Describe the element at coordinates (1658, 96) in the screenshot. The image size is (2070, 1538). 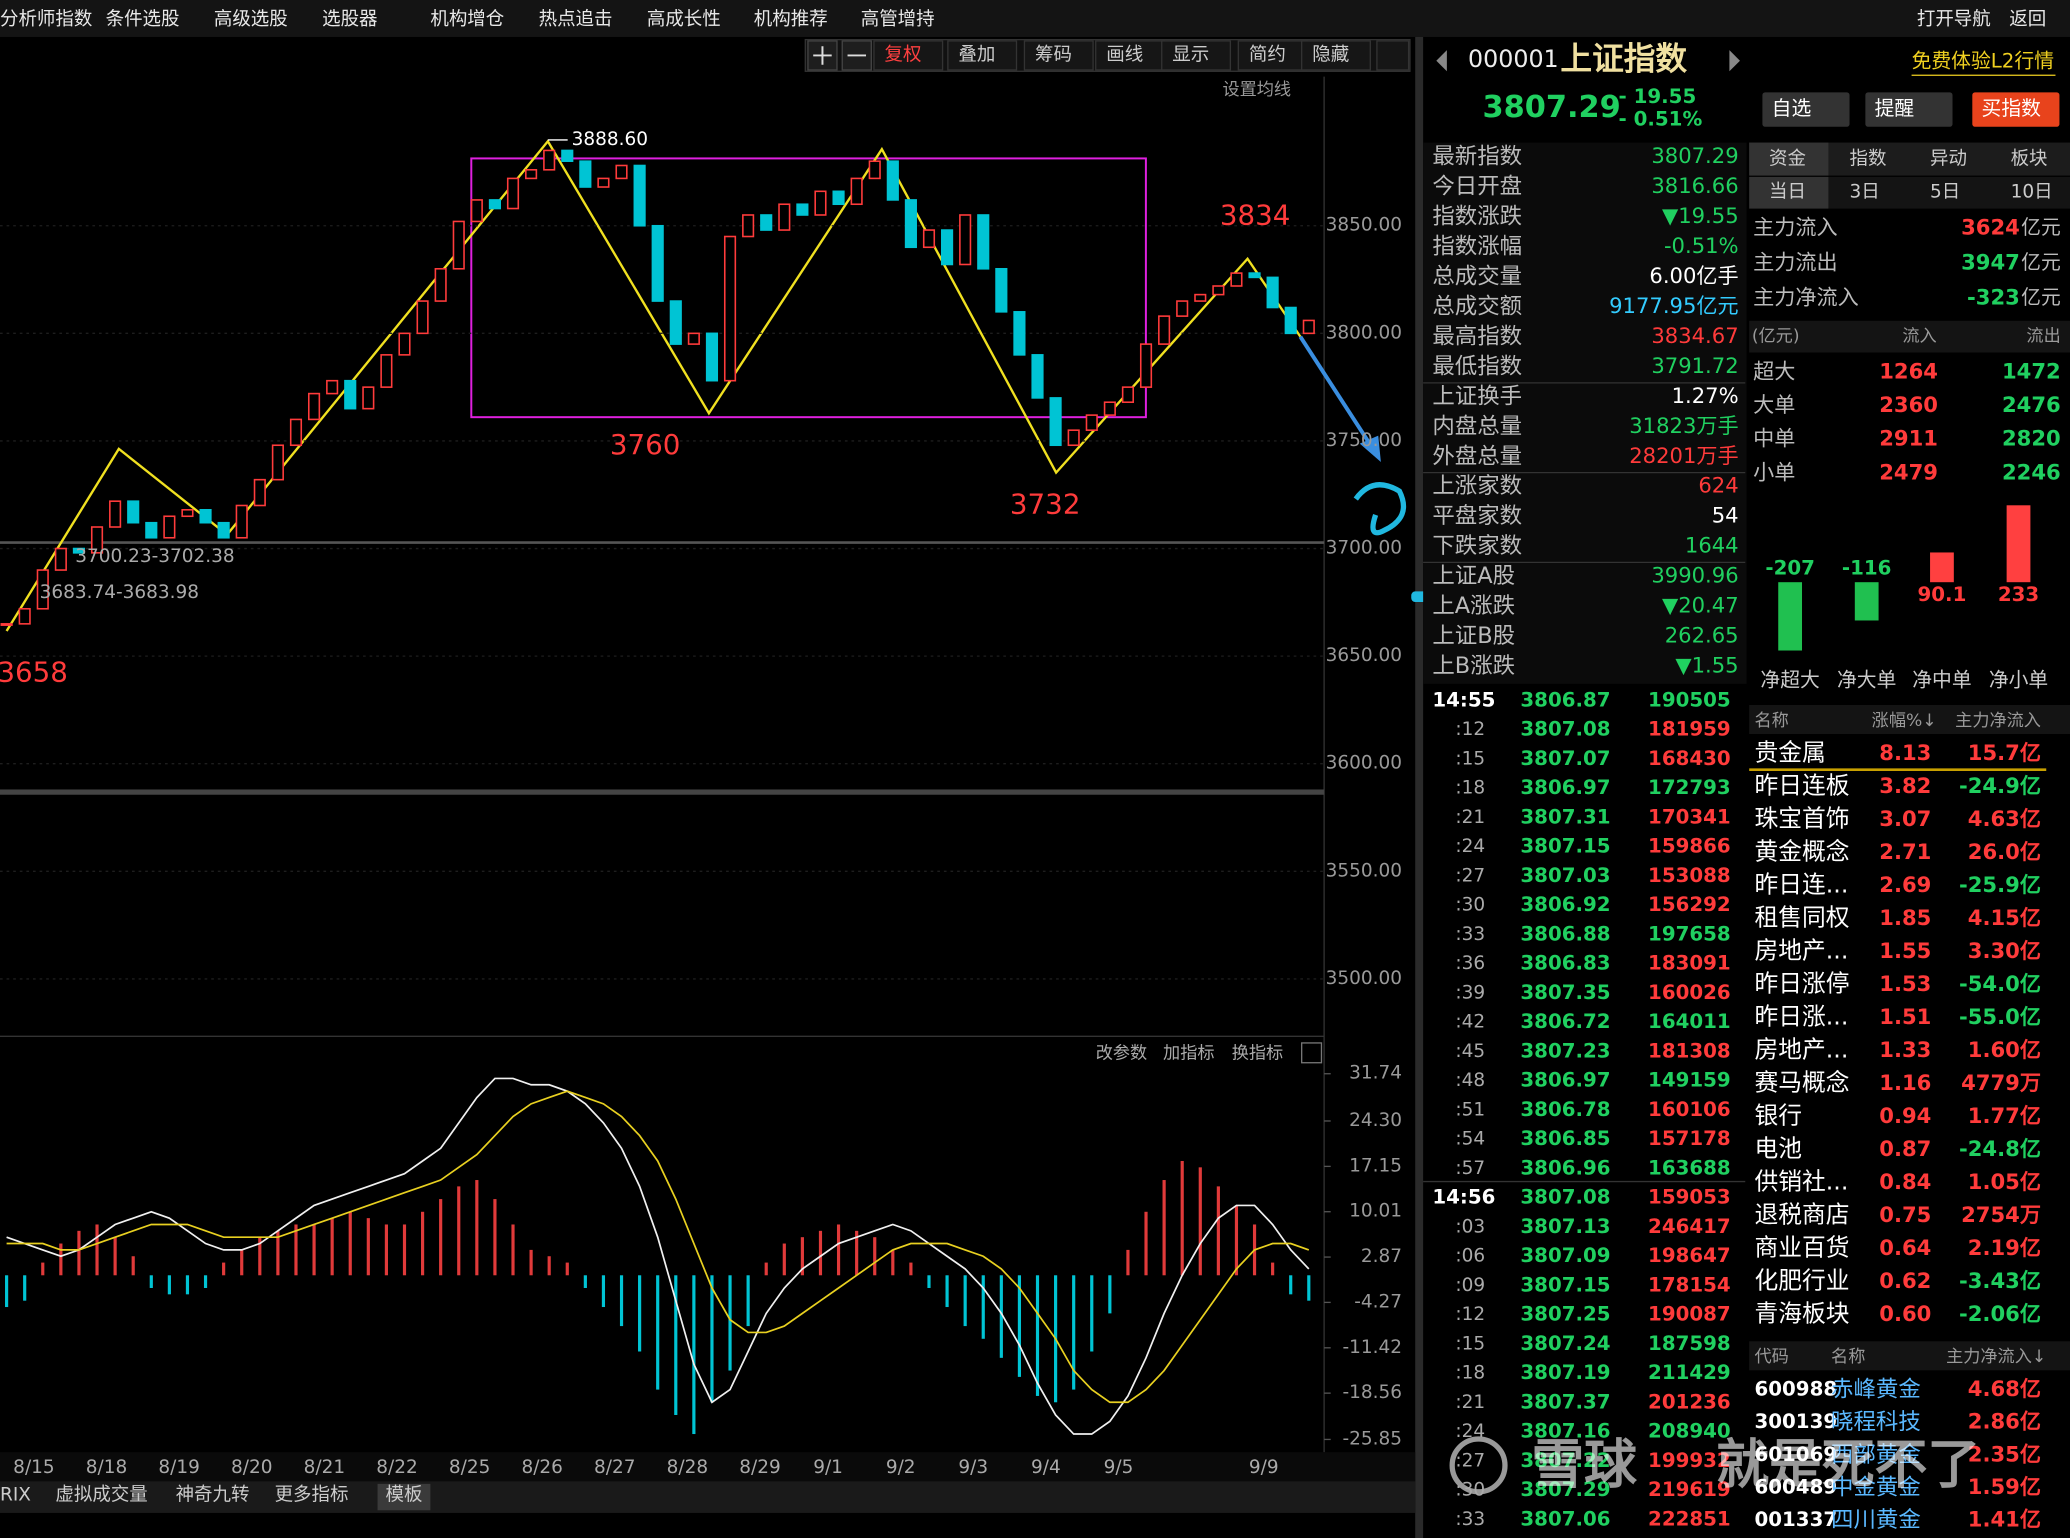
I see `change: - 19.55` at that location.